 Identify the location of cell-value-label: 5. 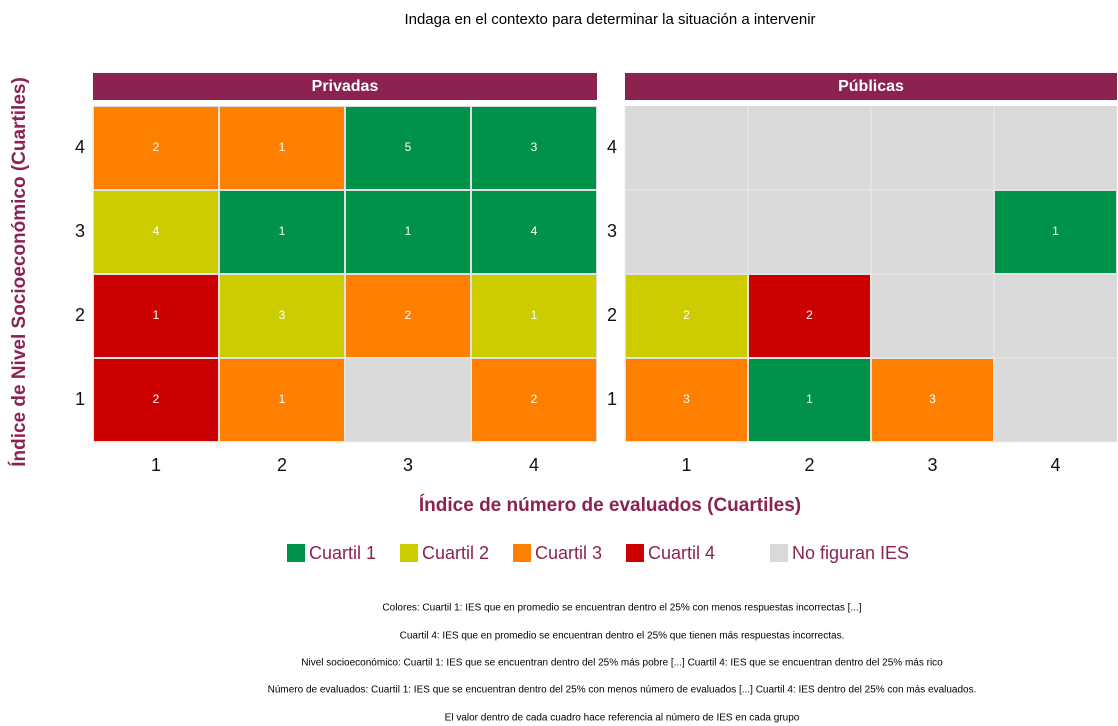
(408, 147).